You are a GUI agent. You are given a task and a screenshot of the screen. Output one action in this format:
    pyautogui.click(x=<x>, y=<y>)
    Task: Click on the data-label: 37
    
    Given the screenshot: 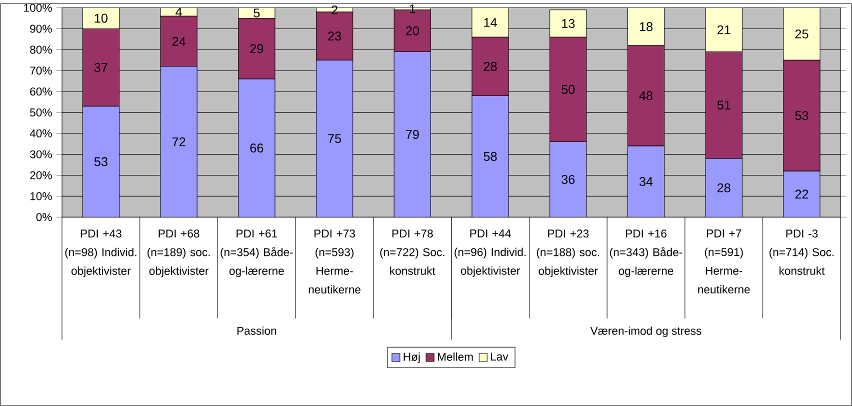 What is the action you would take?
    pyautogui.click(x=101, y=67)
    